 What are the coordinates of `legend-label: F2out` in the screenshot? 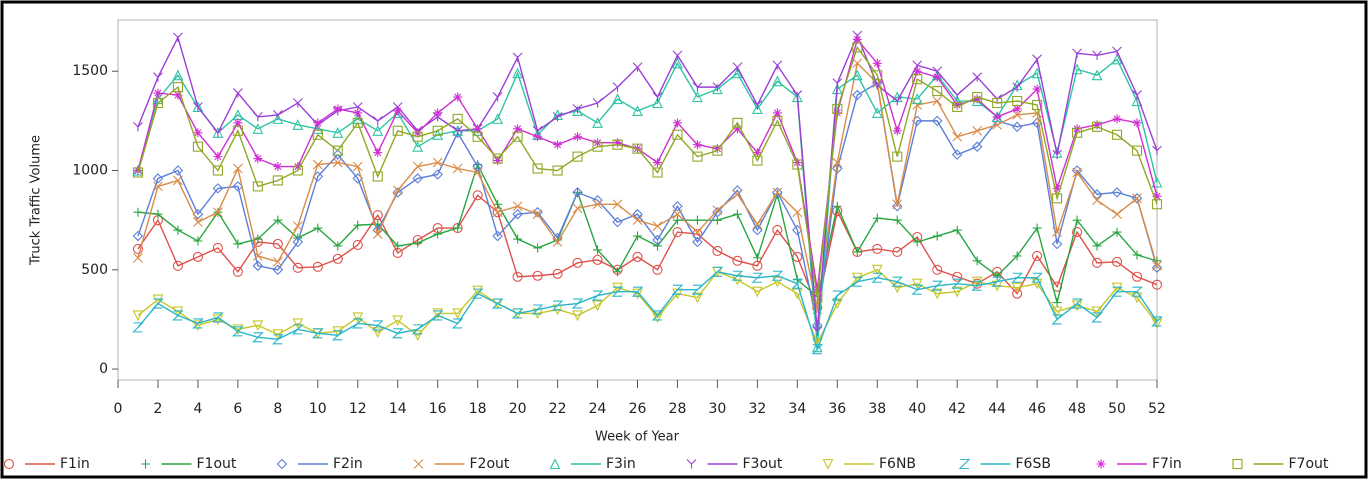 It's located at (490, 464).